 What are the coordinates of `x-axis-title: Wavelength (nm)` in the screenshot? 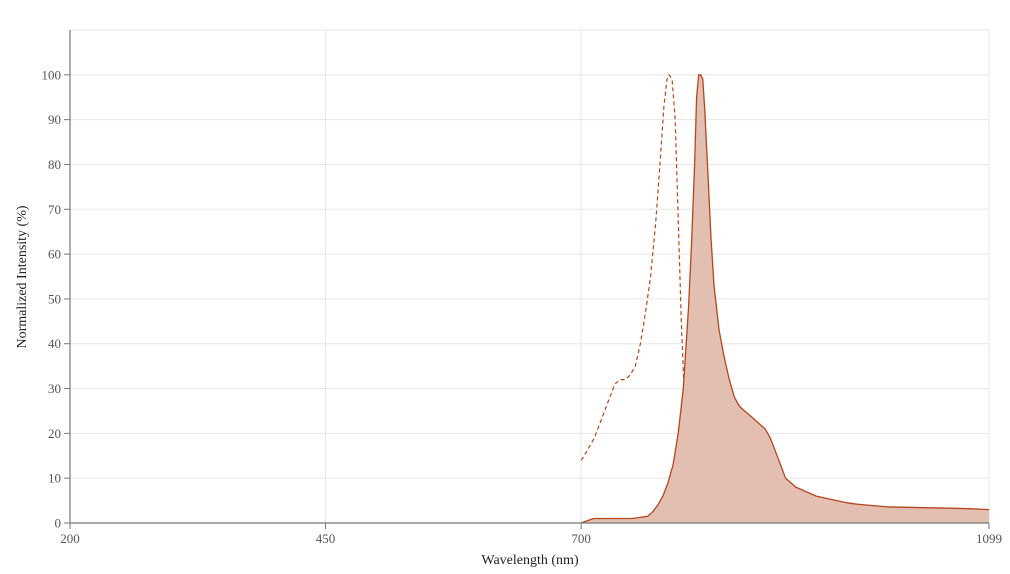 It's located at (530, 560).